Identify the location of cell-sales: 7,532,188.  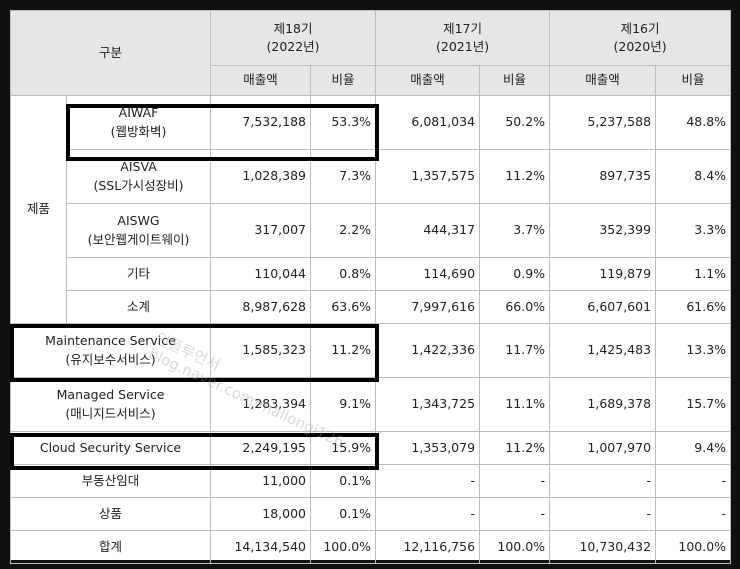
(261, 122).